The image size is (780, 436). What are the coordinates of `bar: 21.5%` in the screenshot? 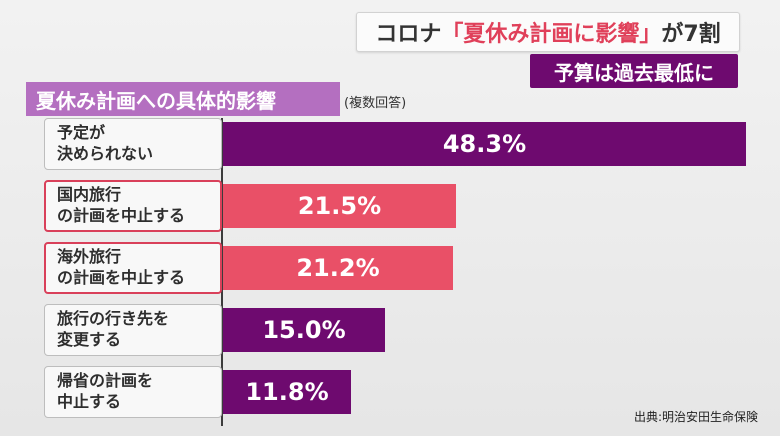 It's located at (339, 206).